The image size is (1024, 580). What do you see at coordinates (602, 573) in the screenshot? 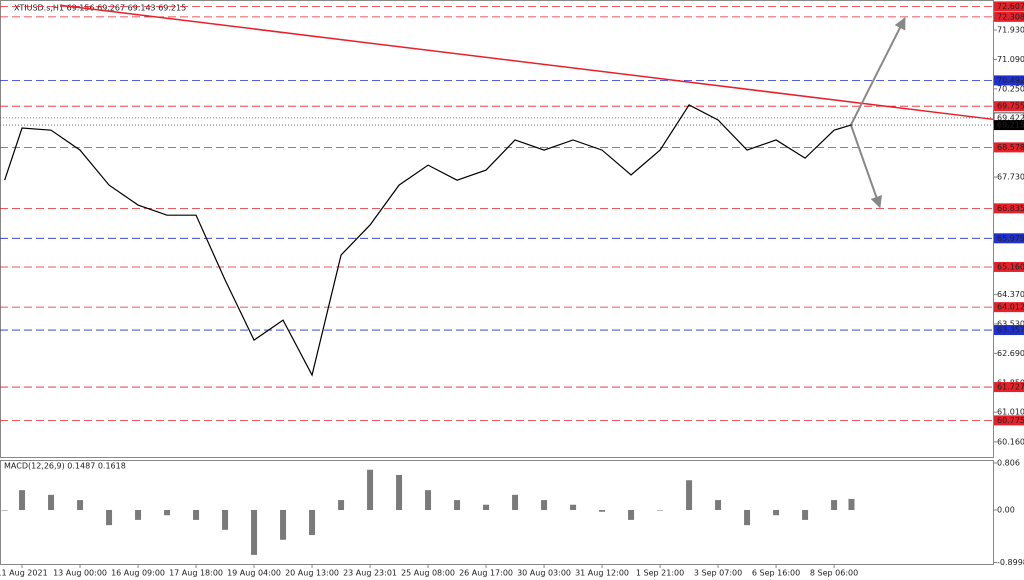
I see `x-tick-label: 31 Aug 12:00` at bounding box center [602, 573].